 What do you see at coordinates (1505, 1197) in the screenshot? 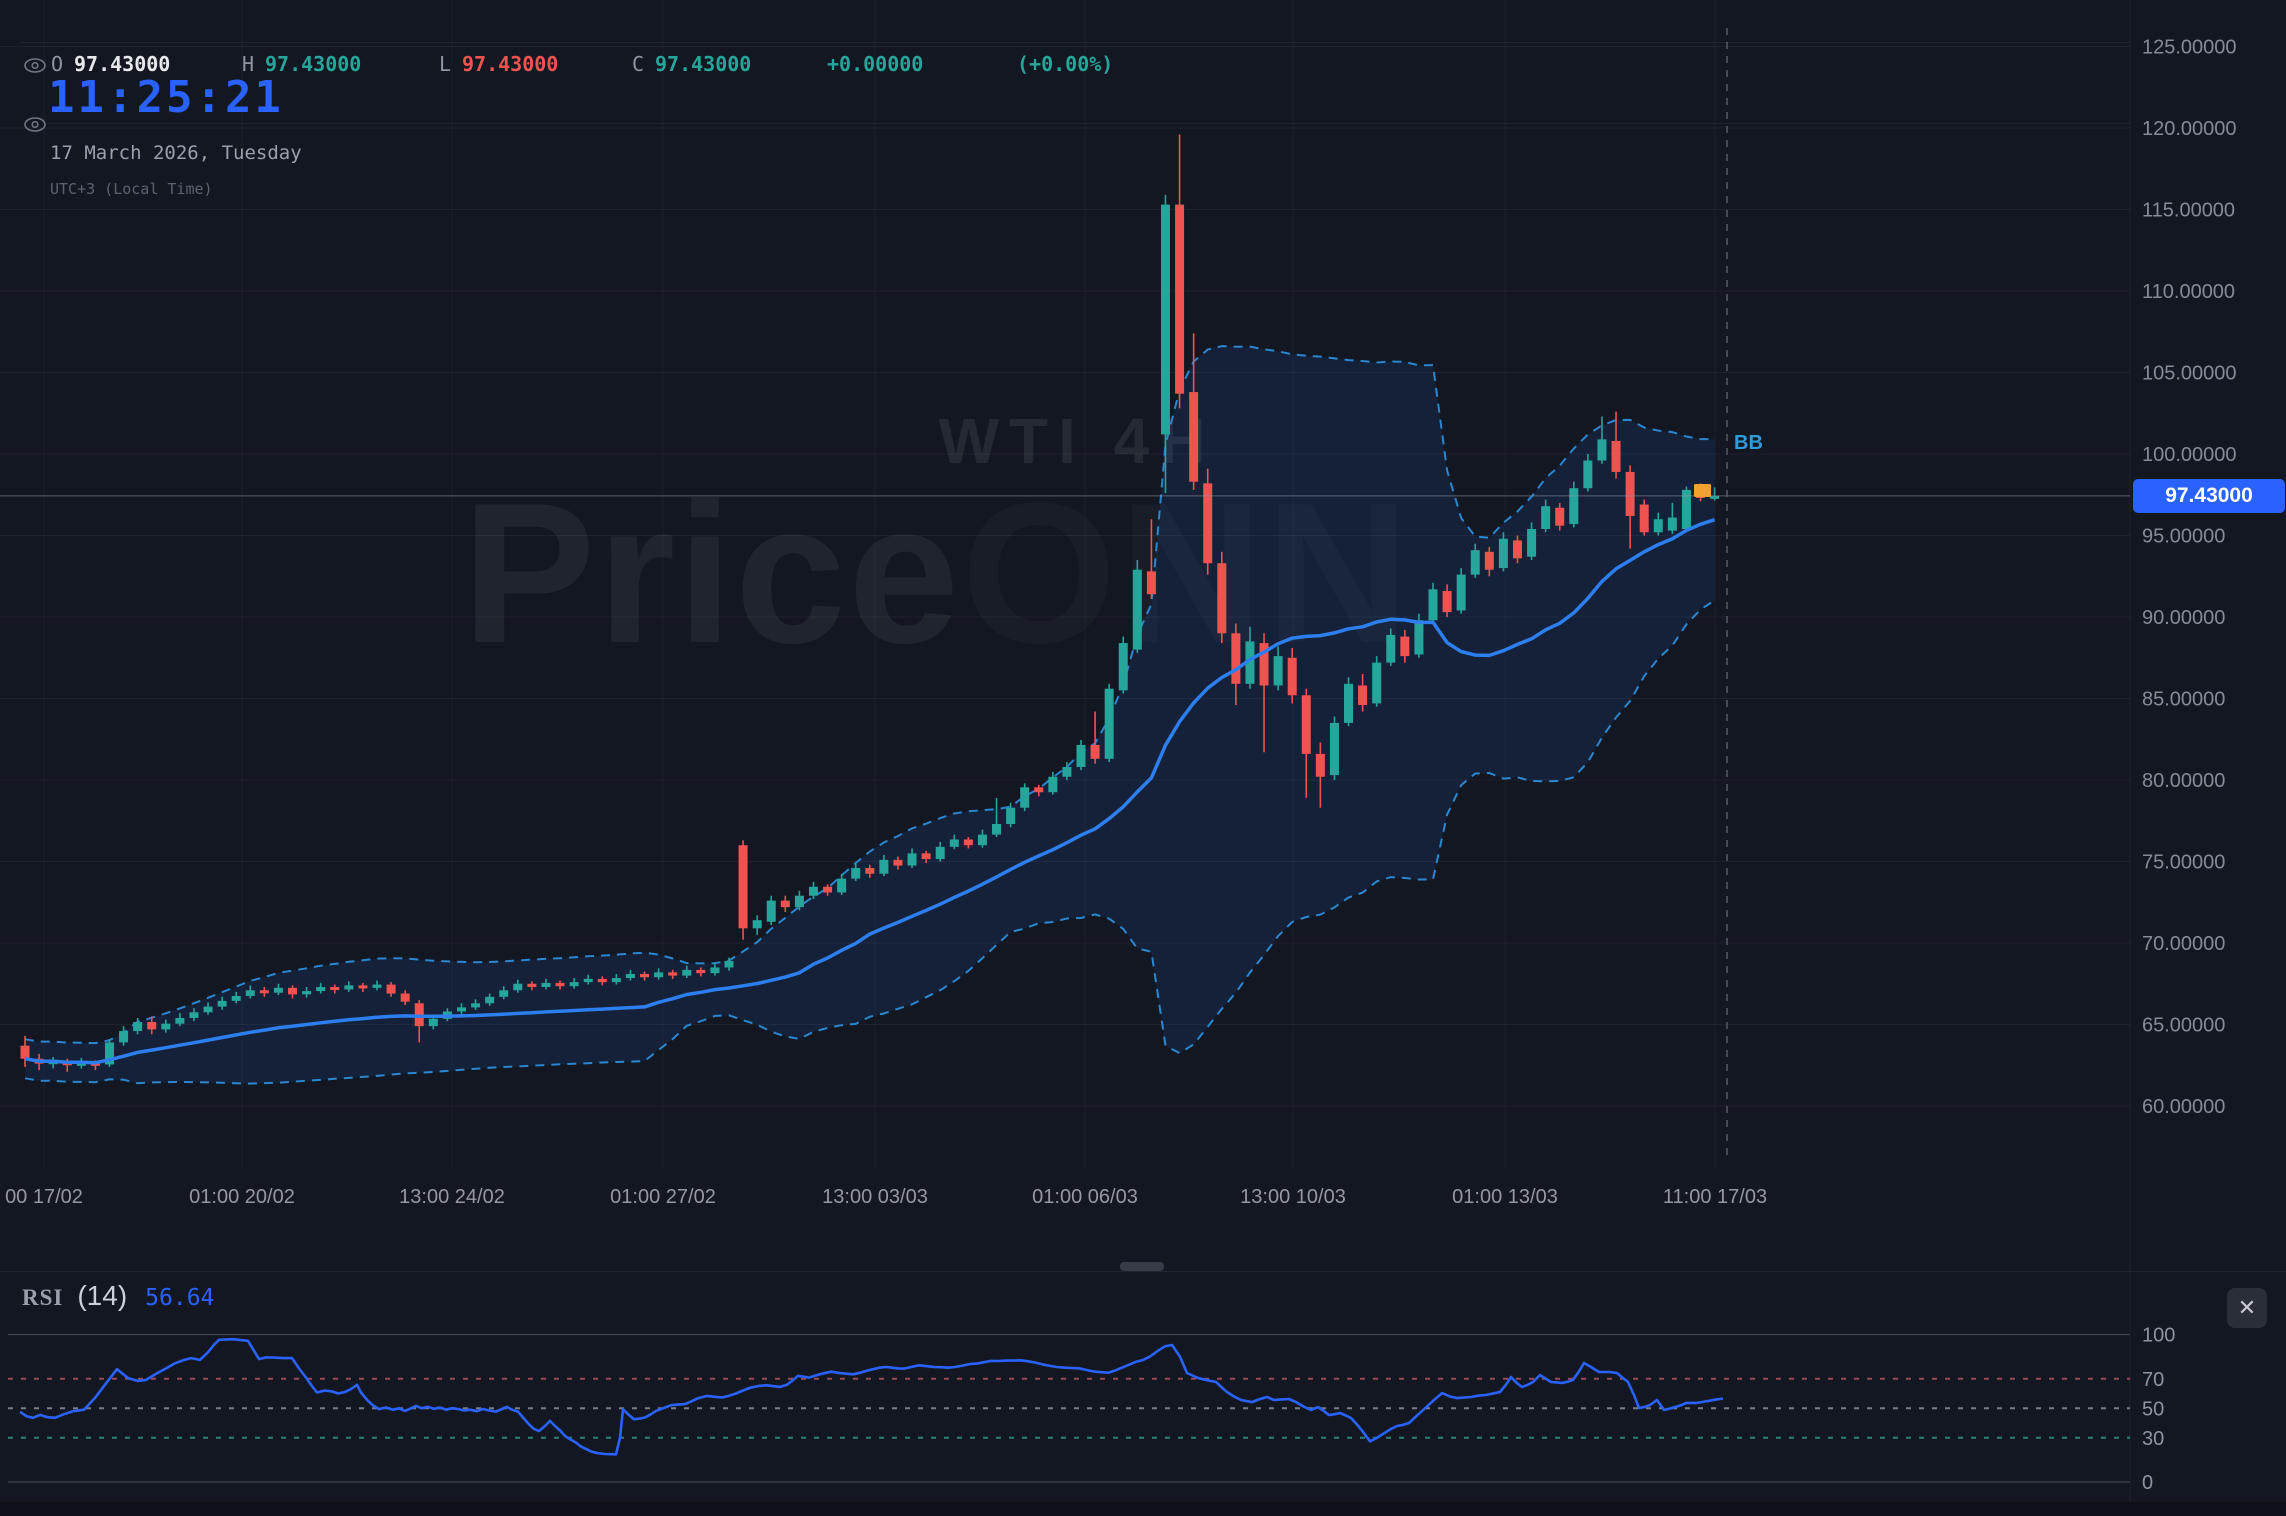
I see `time-tick-label: 01:00 13/03` at bounding box center [1505, 1197].